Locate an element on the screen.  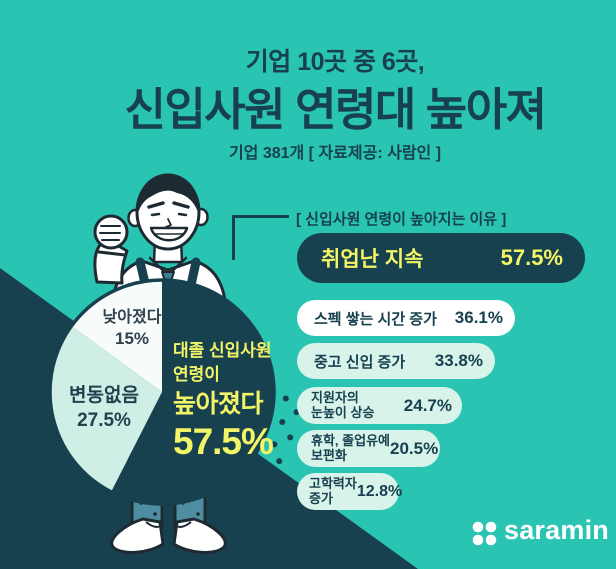
title-line1: 기업 10곳 중 6곳, is located at coordinates (335, 62).